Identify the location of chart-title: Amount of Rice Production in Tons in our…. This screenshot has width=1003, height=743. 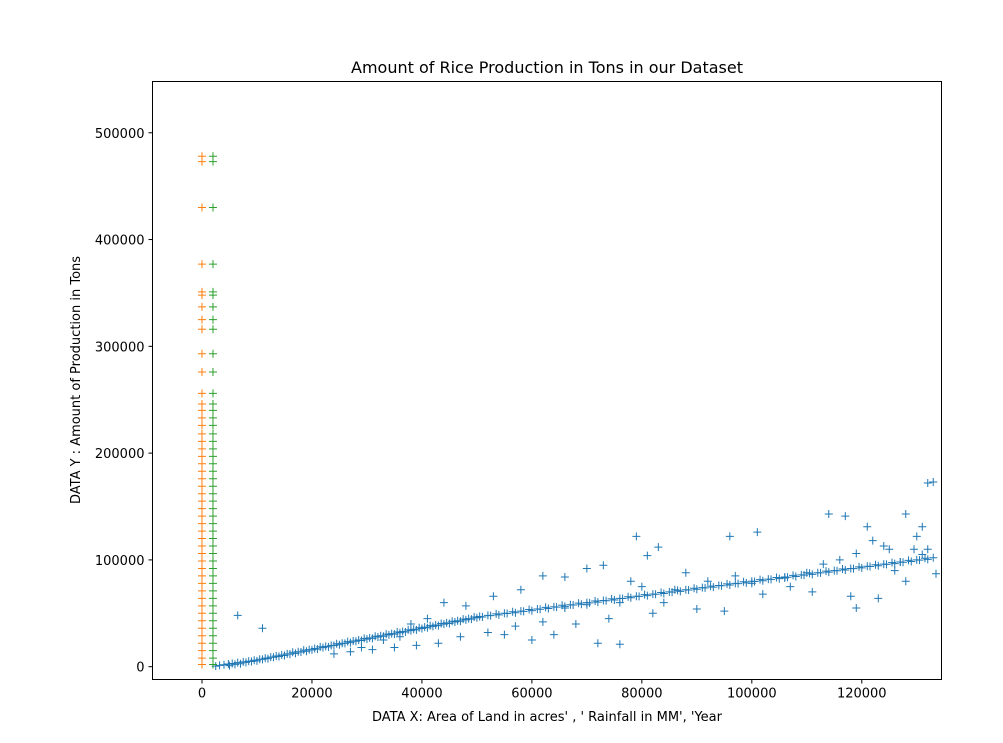
(547, 67).